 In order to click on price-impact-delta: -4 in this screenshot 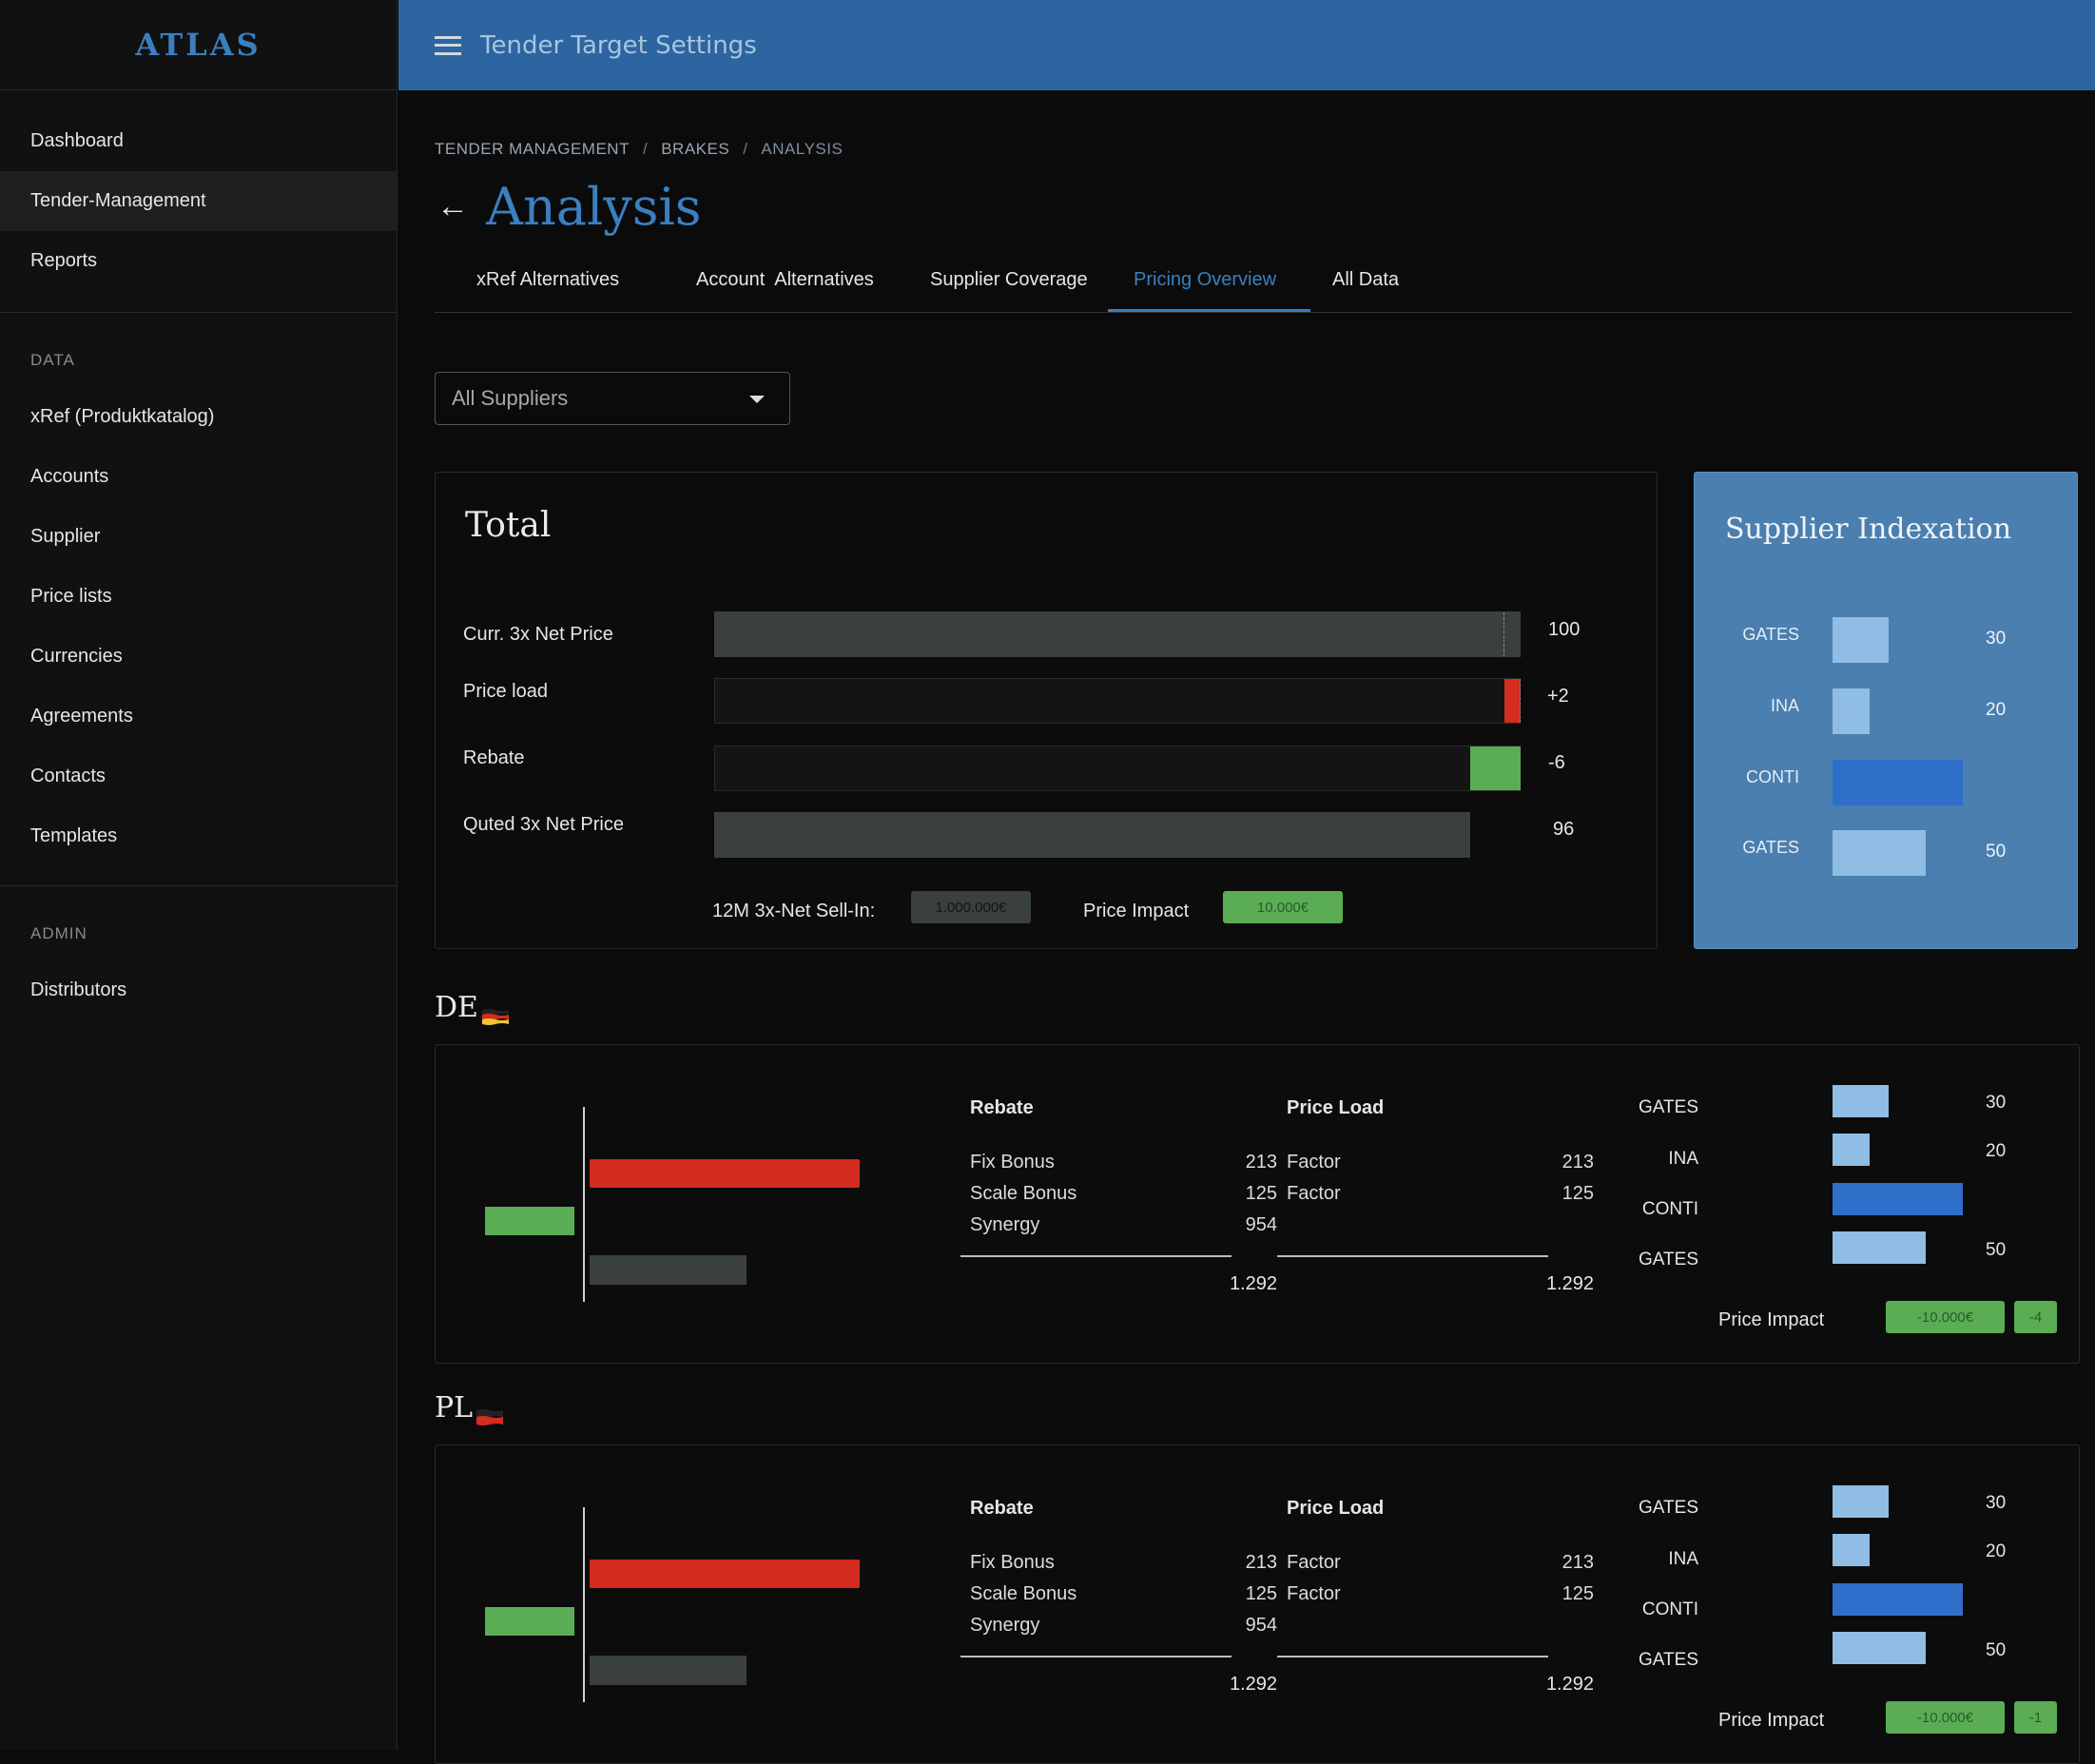, I will do `click(2035, 1317)`.